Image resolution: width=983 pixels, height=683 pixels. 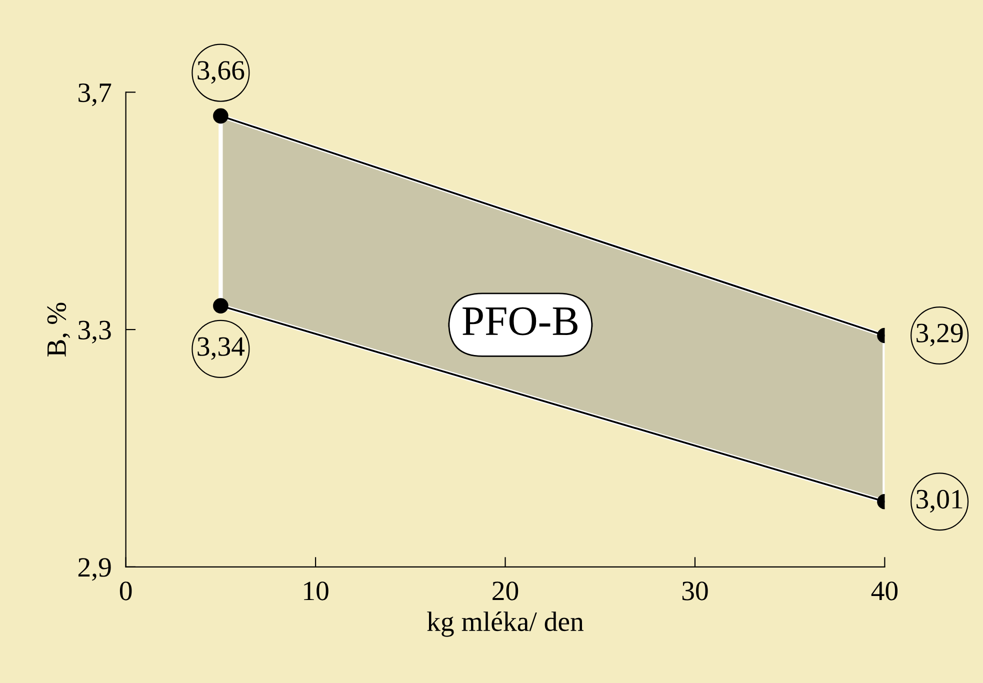 I want to click on x-tick-label: 0, so click(x=126, y=591).